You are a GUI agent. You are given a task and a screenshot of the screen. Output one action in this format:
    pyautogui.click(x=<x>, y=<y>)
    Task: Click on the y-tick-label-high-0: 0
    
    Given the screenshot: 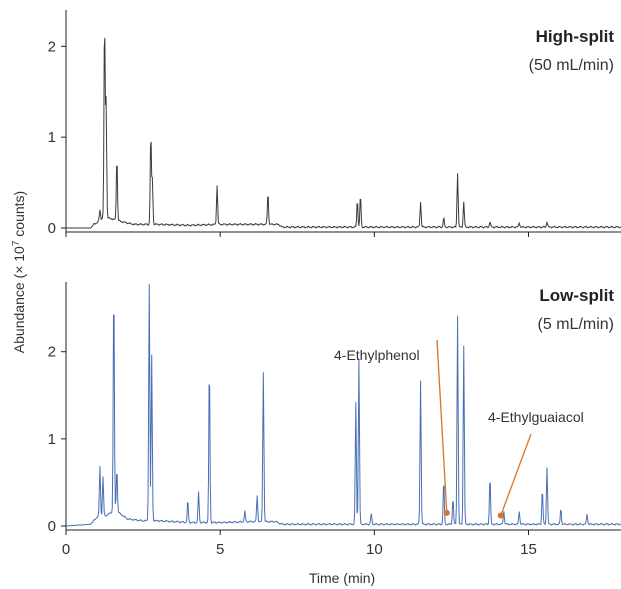 What is the action you would take?
    pyautogui.click(x=52, y=228)
    